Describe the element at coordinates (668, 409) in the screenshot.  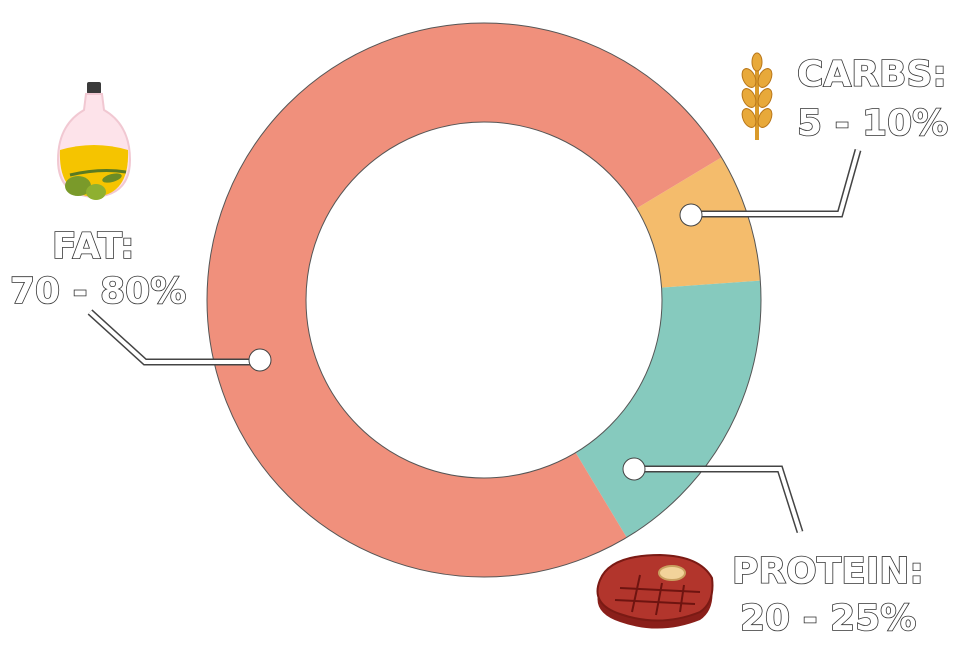
I see `protein-slice` at that location.